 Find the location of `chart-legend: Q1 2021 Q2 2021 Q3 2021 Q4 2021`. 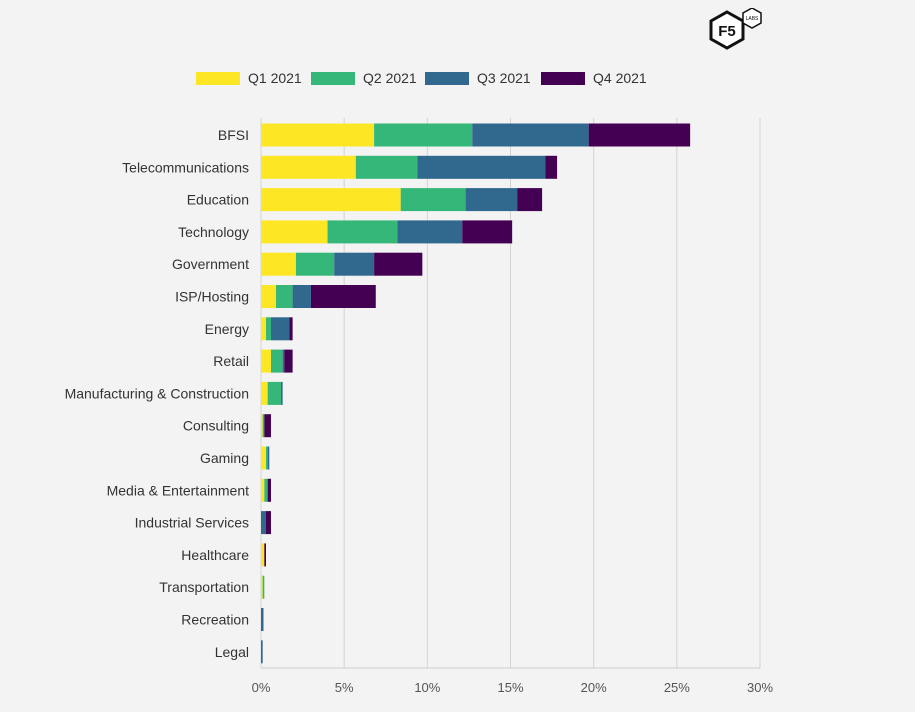

chart-legend: Q1 2021 Q2 2021 Q3 2021 Q4 2021 is located at coordinates (457, 78).